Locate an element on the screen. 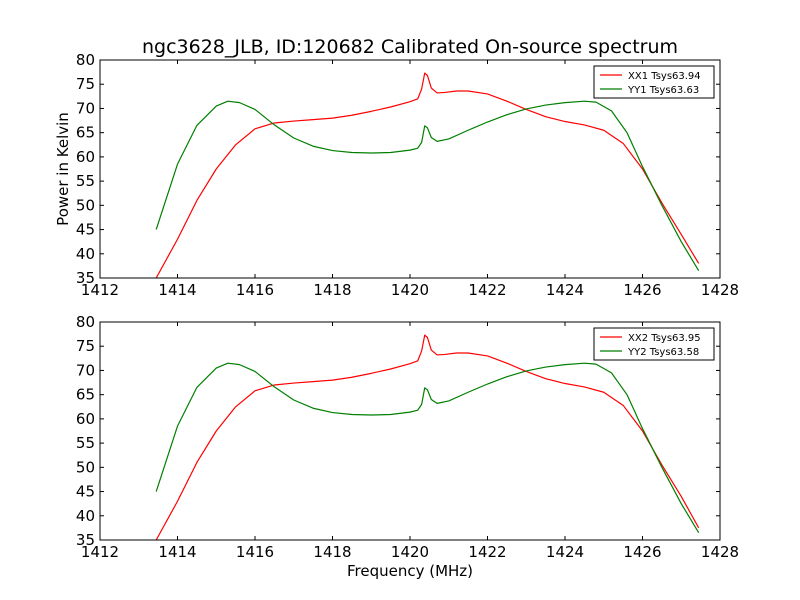 The width and height of the screenshot is (800, 600). legend-entry: YY1 Tsys63.63 is located at coordinates (663, 90).